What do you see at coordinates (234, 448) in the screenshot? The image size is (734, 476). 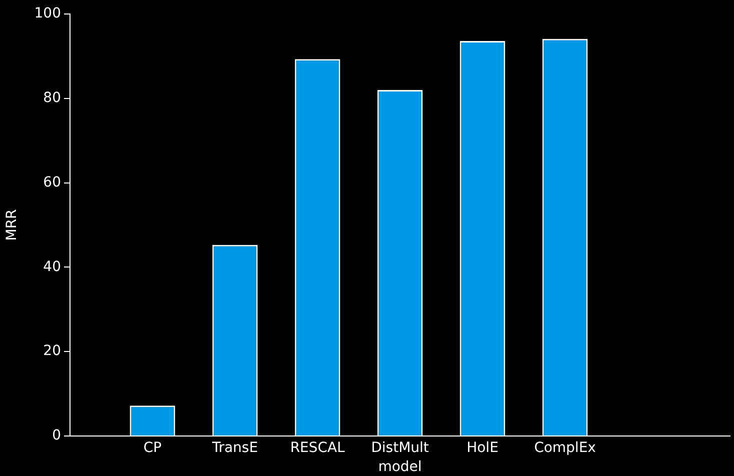 I see `x-tick-label: TransE` at bounding box center [234, 448].